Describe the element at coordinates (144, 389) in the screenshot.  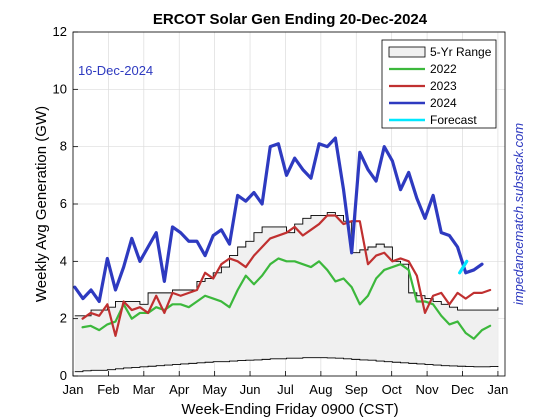
I see `x-tick-label: Mar` at that location.